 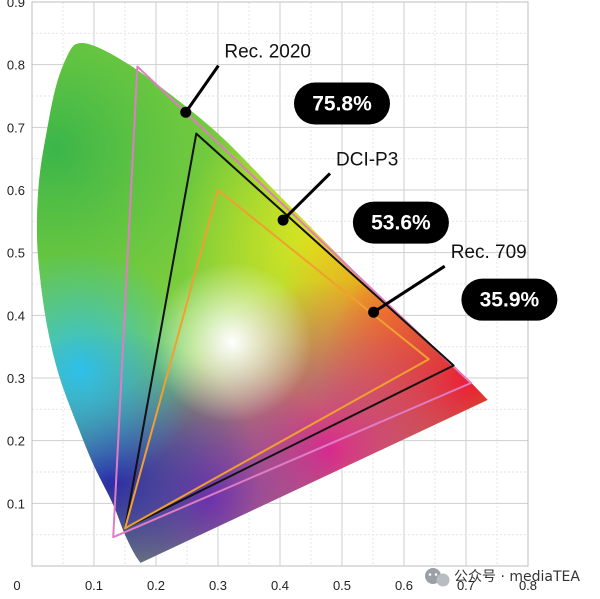 I want to click on marker-dot-rec-2020, so click(x=186, y=112).